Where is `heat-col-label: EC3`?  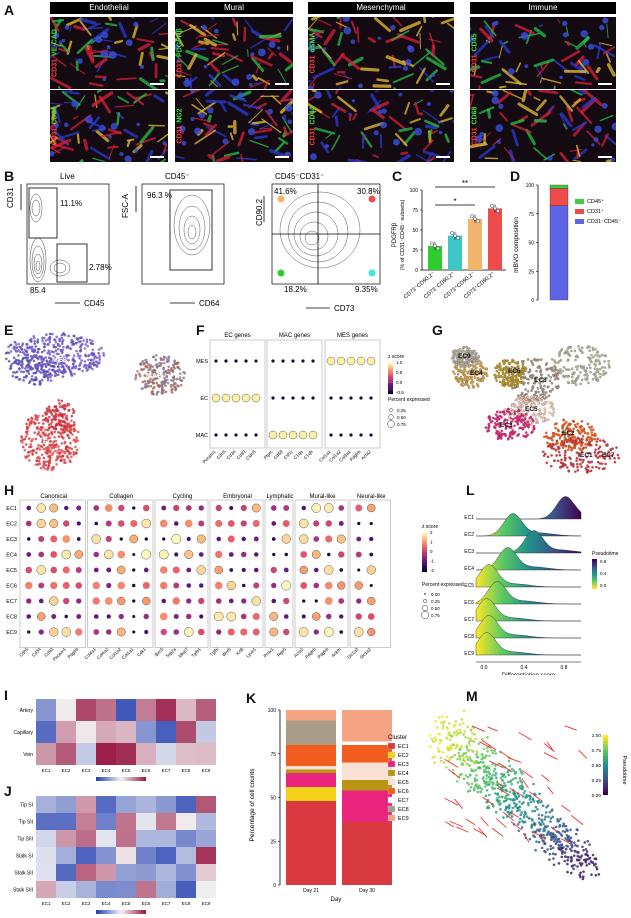
heat-col-label: EC3 is located at coordinates (86, 770).